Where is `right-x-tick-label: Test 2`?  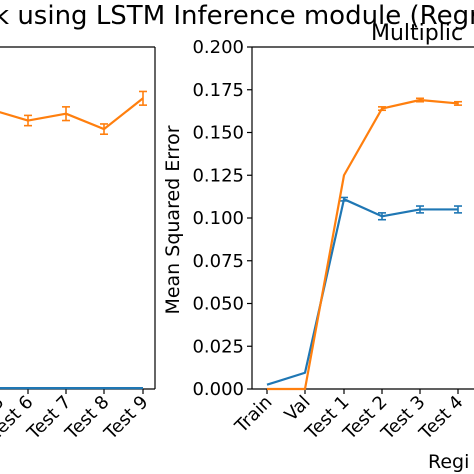 right-x-tick-label: Test 2 is located at coordinates (365, 418).